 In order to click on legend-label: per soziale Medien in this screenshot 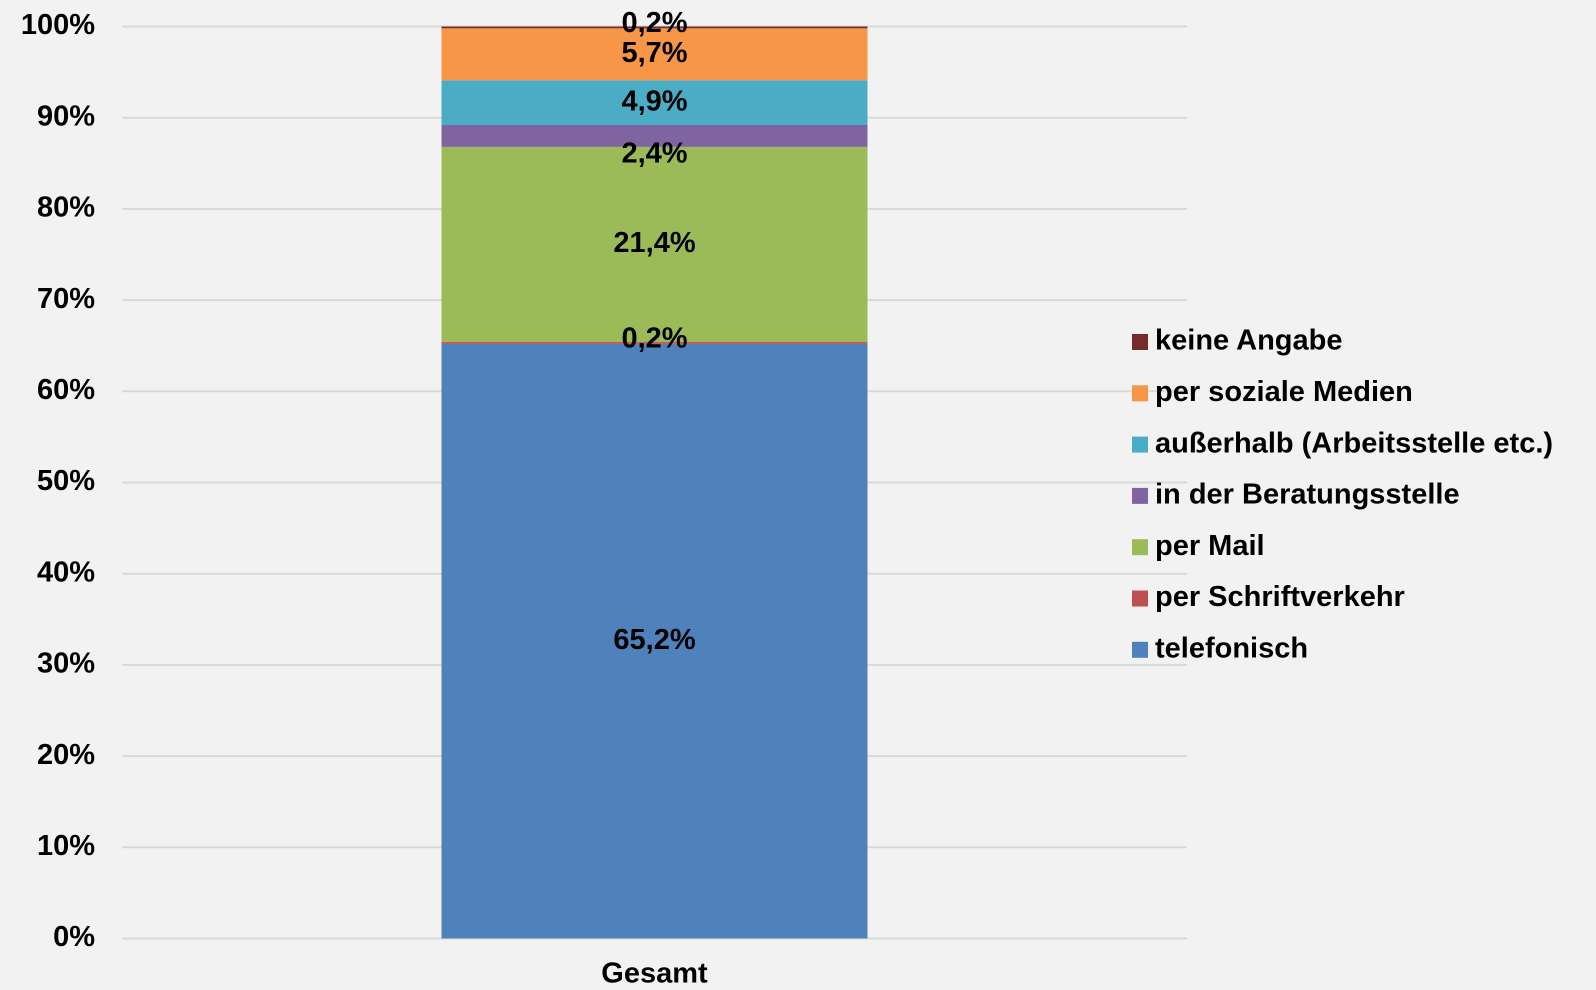, I will do `click(1284, 392)`.